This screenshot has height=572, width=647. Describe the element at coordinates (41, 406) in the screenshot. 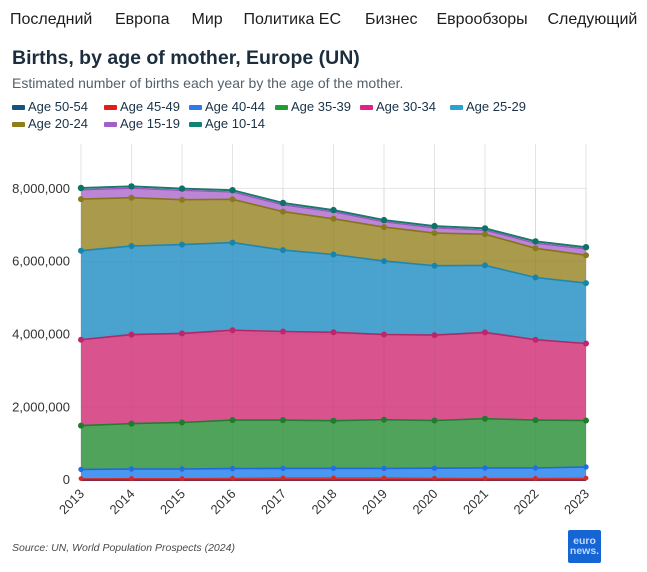

I see `svg-text: 2,000,000` at that location.